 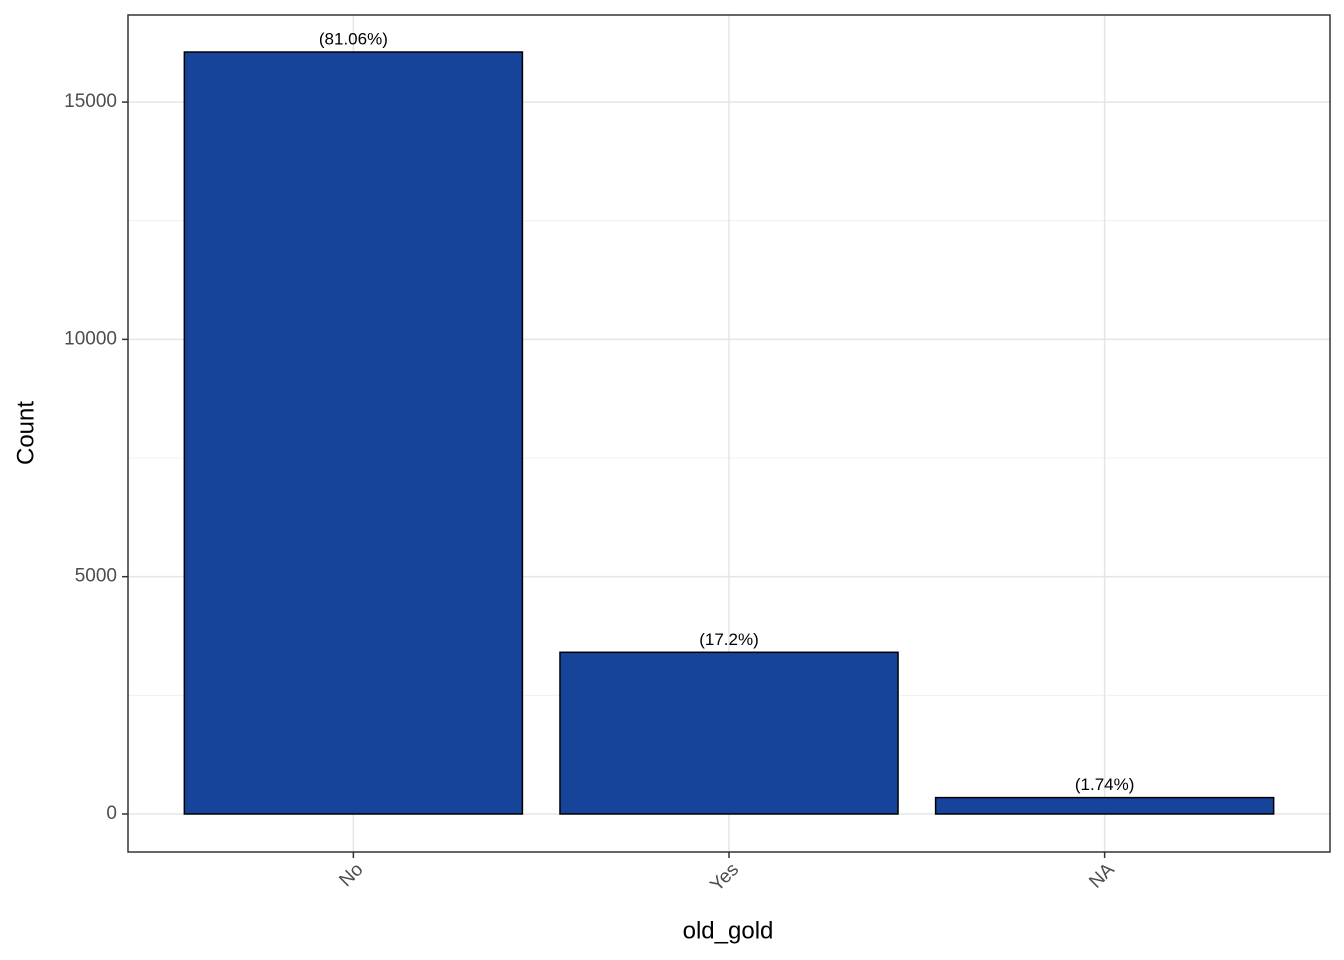 I want to click on y-axis-title: Count, so click(x=25, y=433).